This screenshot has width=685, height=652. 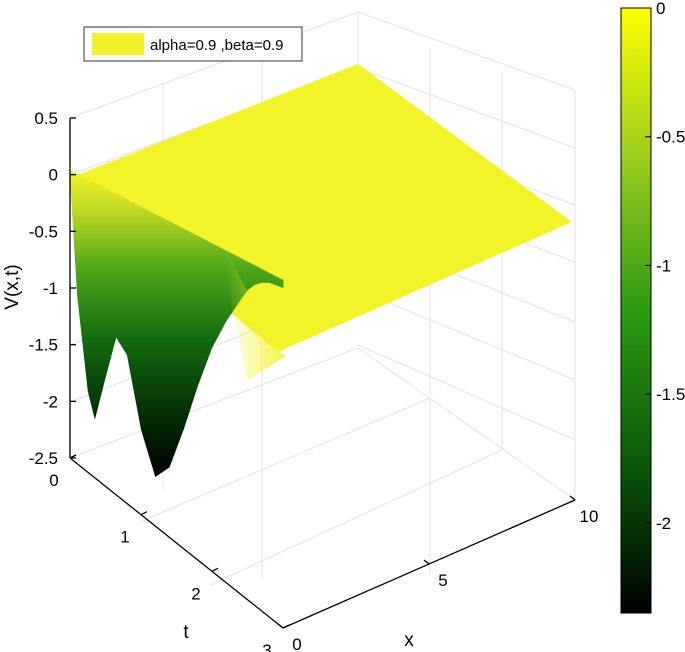 I want to click on x-tick-label: 10, so click(x=589, y=516).